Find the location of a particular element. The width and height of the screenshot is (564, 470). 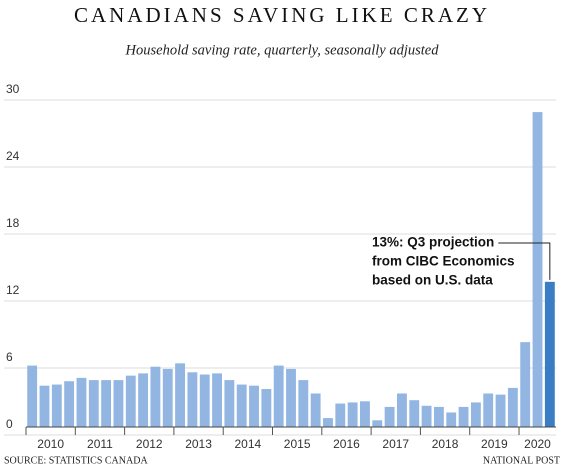

annotation-leader is located at coordinates (524, 261).